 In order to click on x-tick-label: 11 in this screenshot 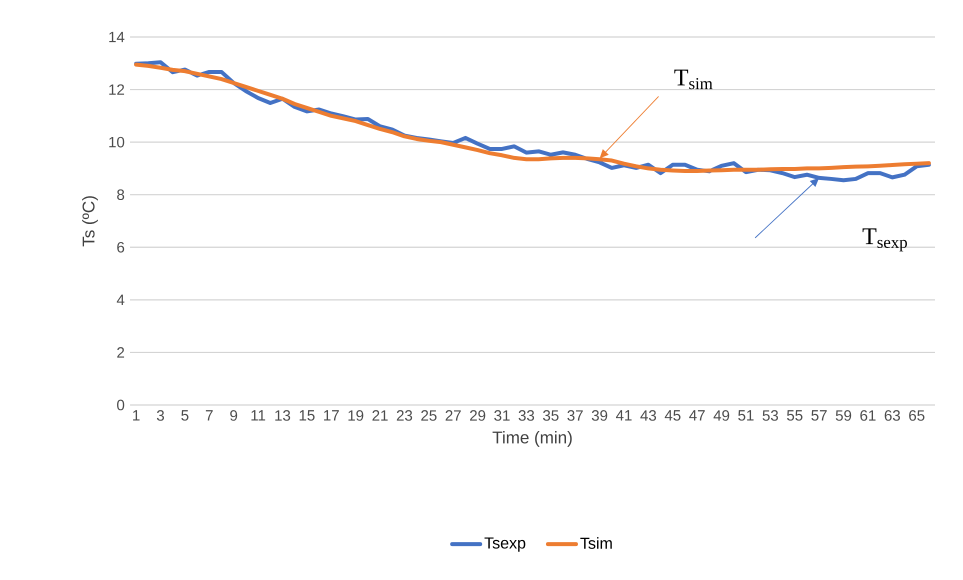, I will do `click(258, 415)`.